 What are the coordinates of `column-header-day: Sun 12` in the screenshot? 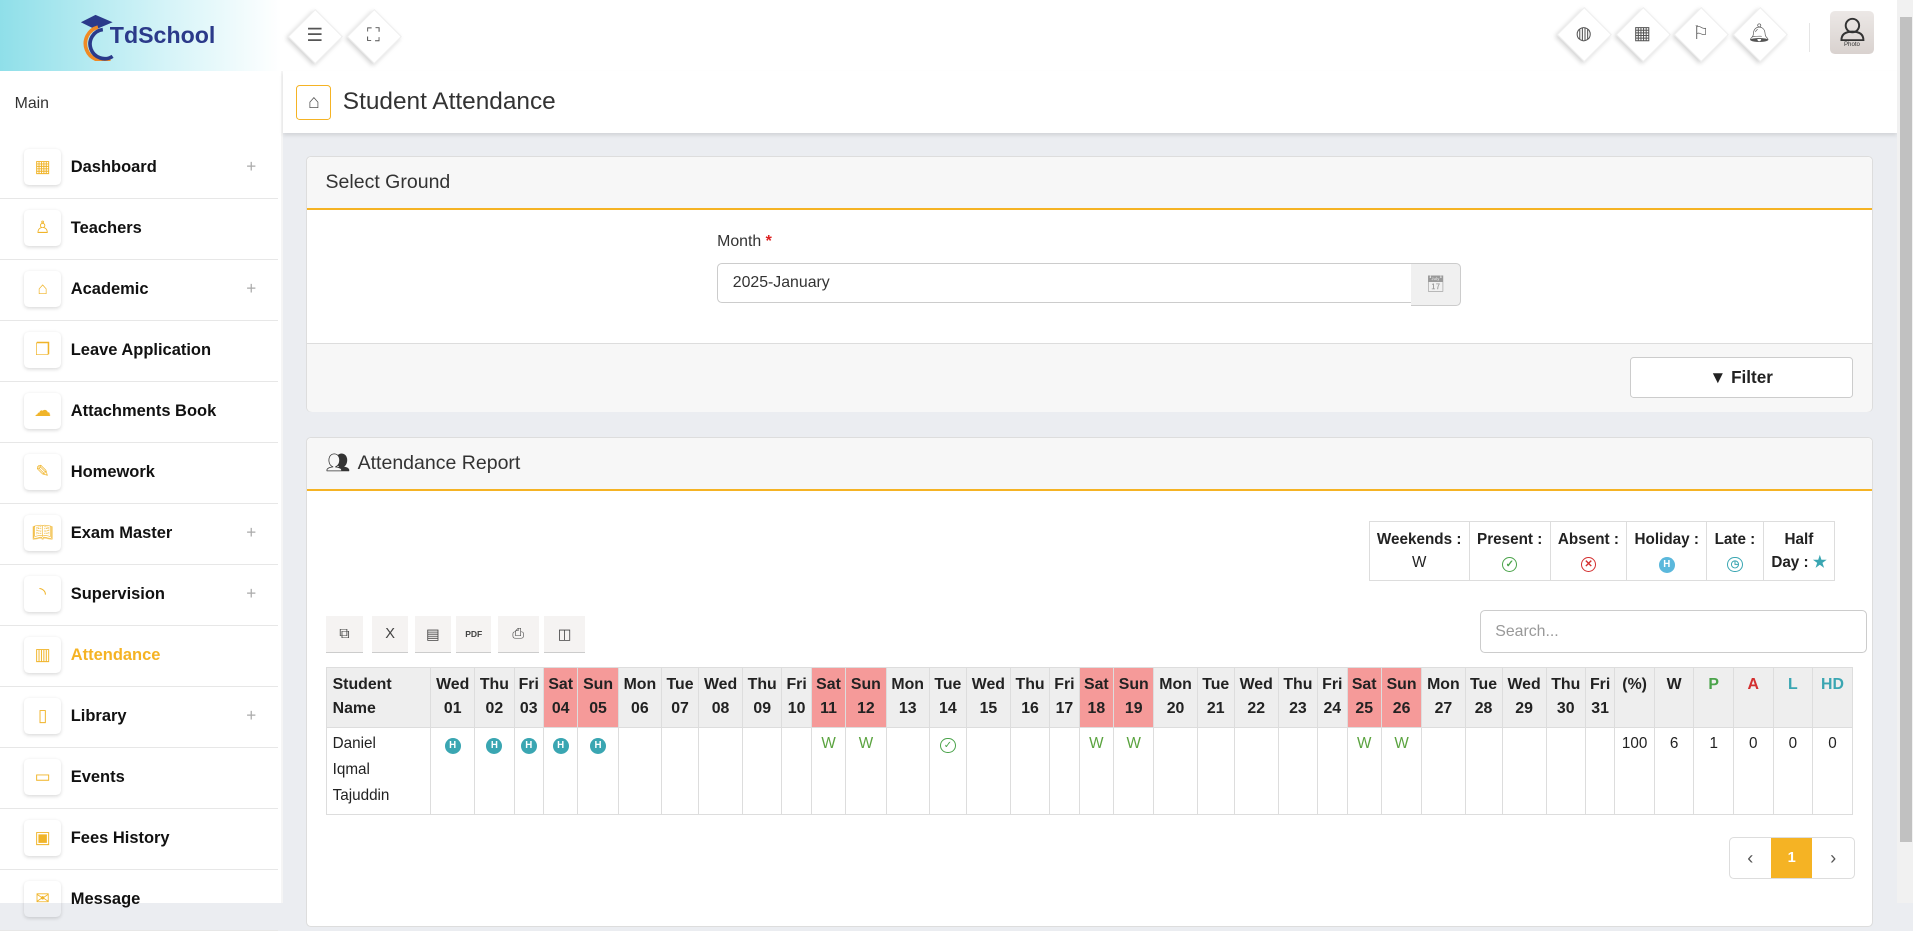 It's located at (866, 697).